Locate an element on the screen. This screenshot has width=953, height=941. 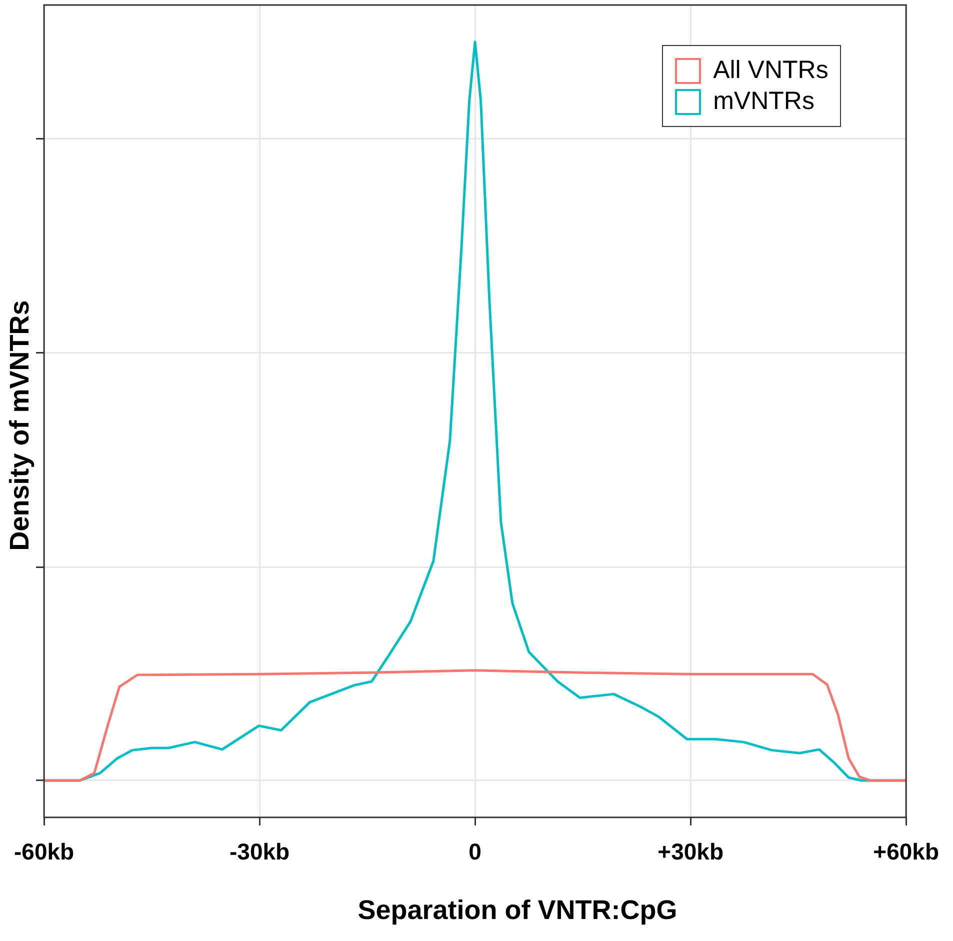
x-tick-label: +60kb is located at coordinates (906, 851).